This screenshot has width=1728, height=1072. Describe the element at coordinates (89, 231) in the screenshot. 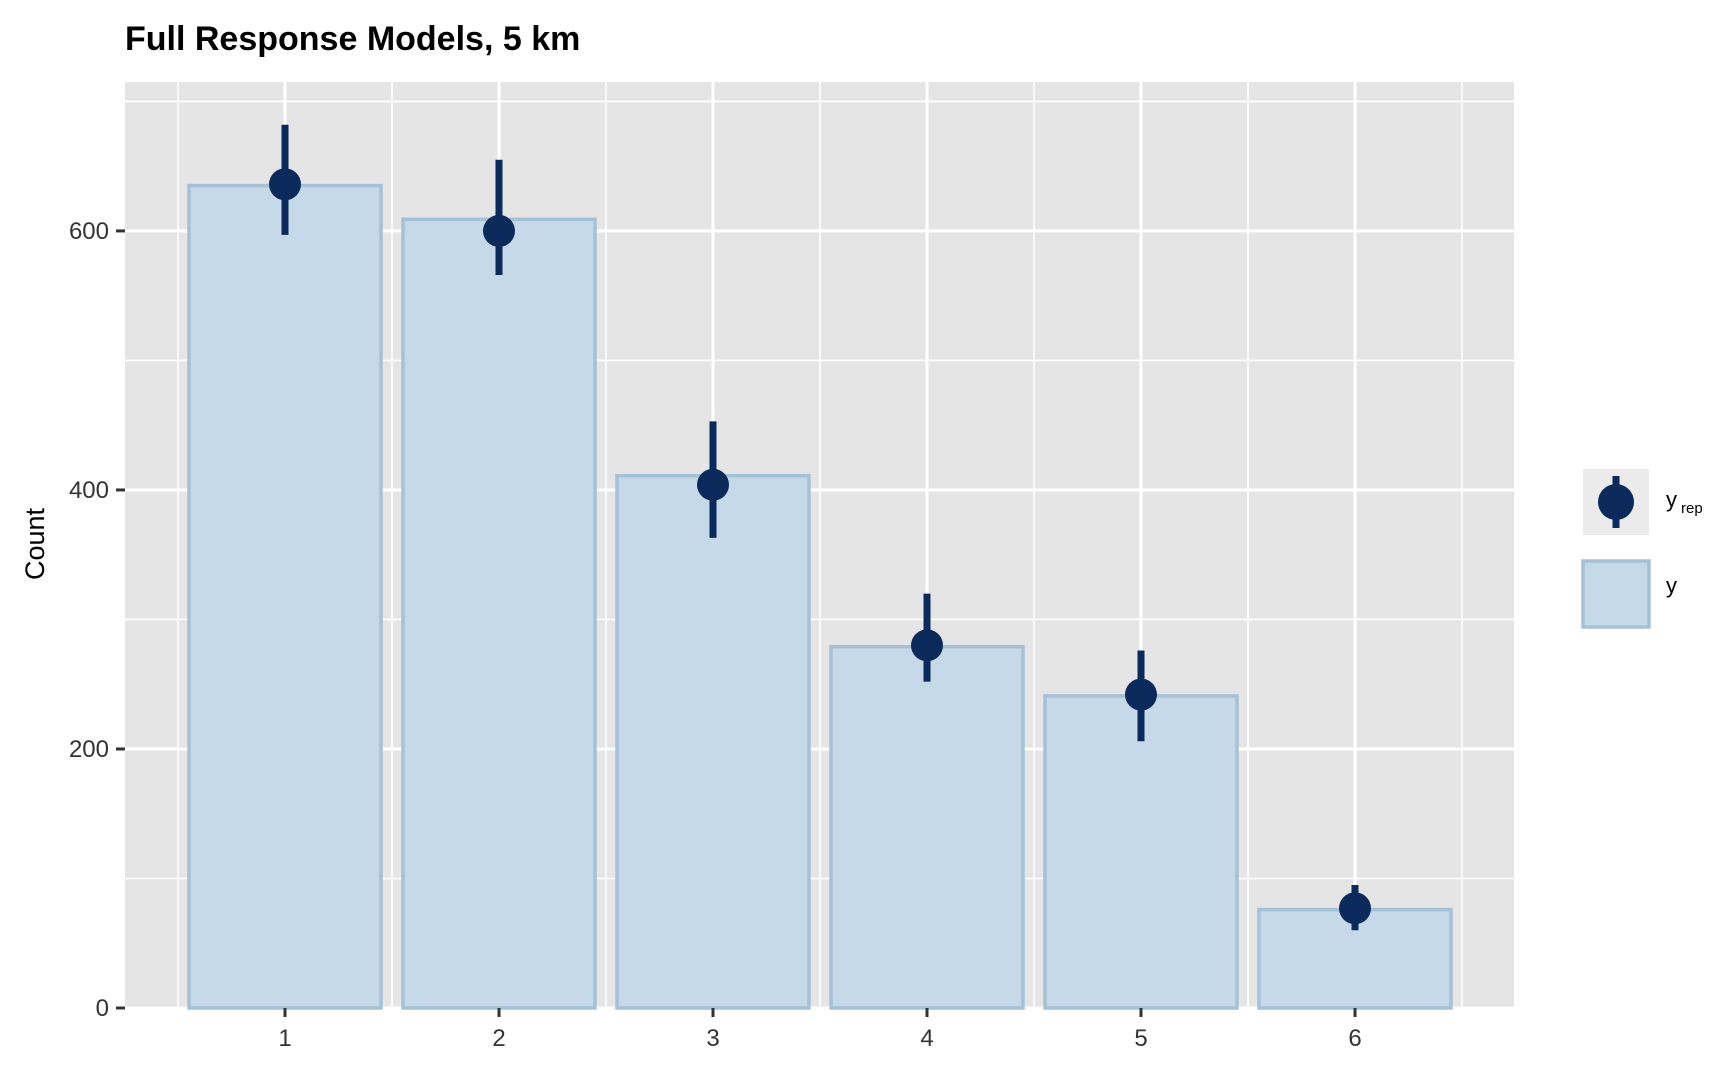

I see `y-tick-label: 600` at that location.